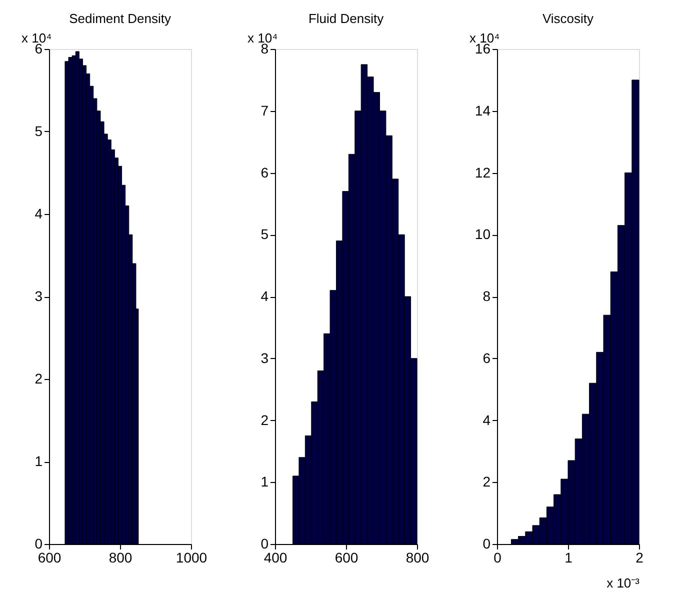 The height and width of the screenshot is (605, 689). Describe the element at coordinates (482, 172) in the screenshot. I see `y-tick-label: 12` at that location.